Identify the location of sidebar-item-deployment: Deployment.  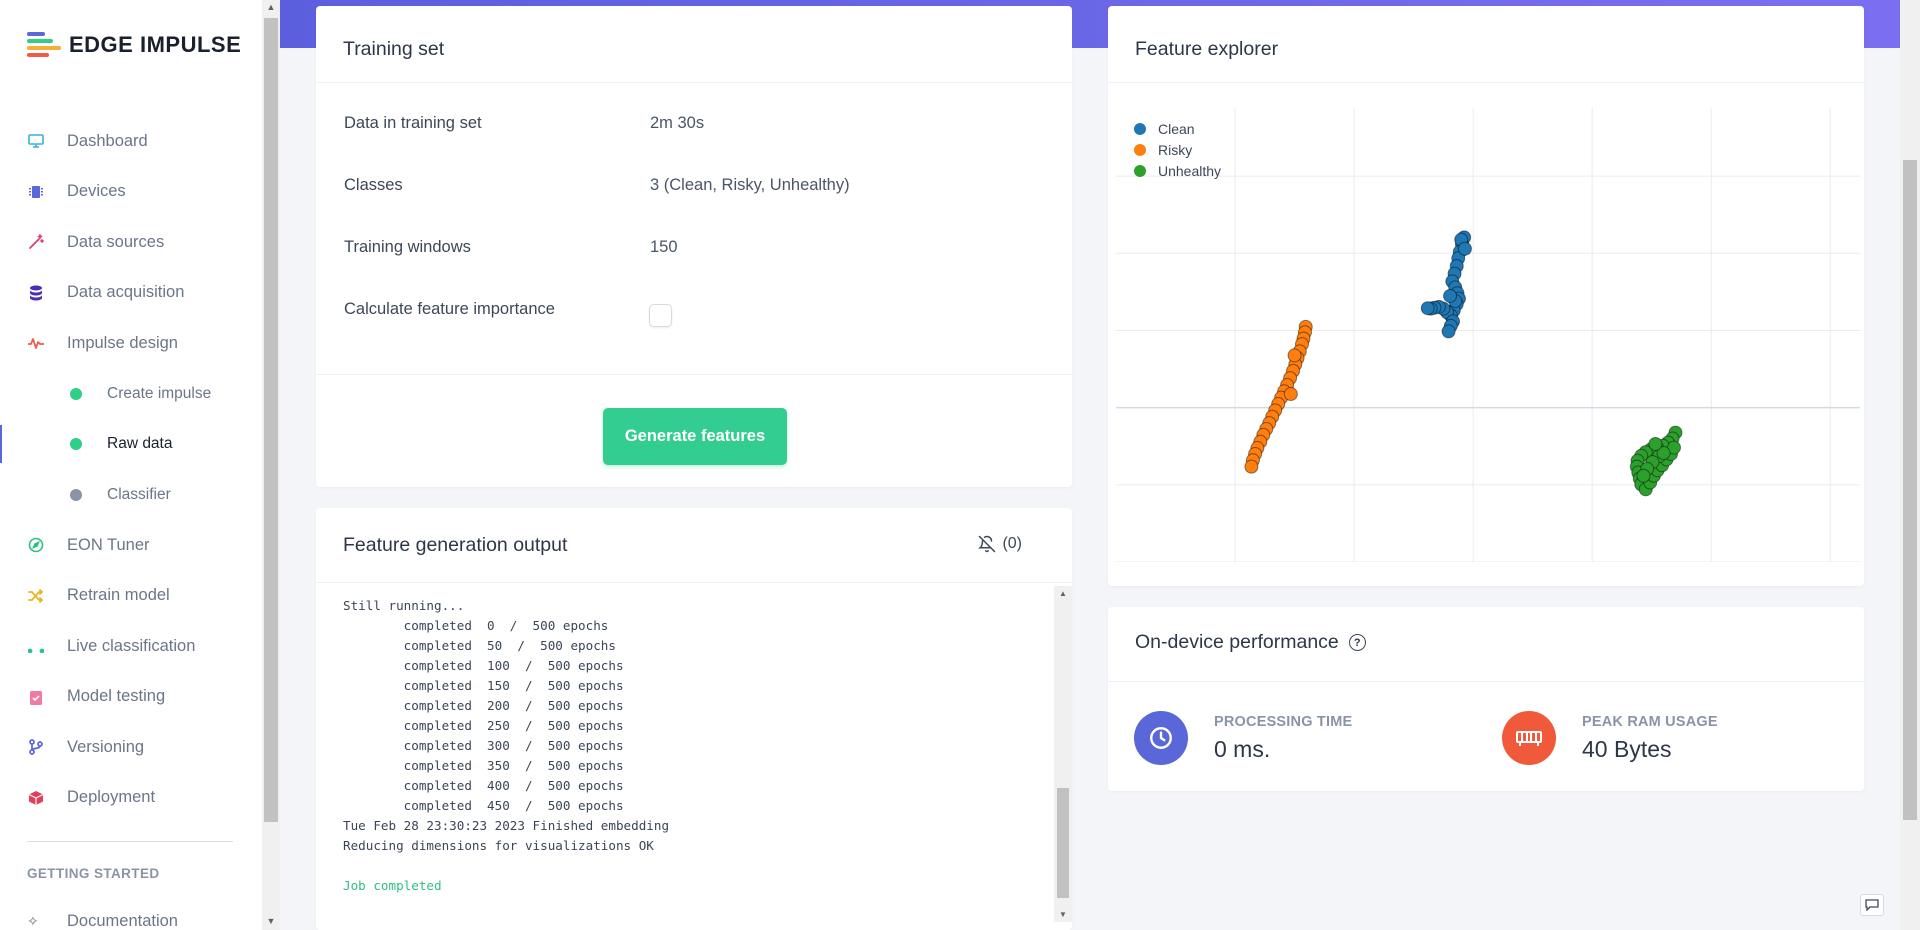
(131, 798).